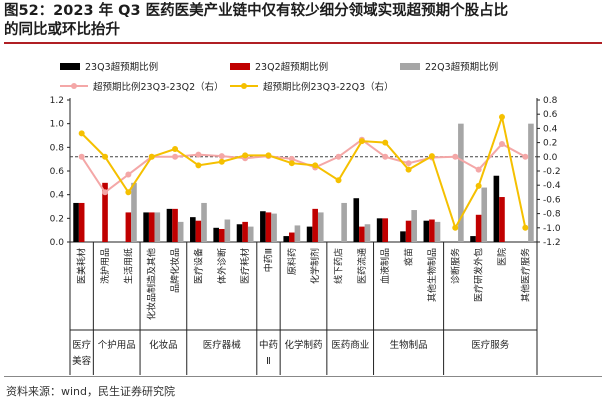 This screenshot has height=408, width=607. Describe the element at coordinates (461, 67) in the screenshot. I see `legend-label: 22Q3超预期比例` at that location.